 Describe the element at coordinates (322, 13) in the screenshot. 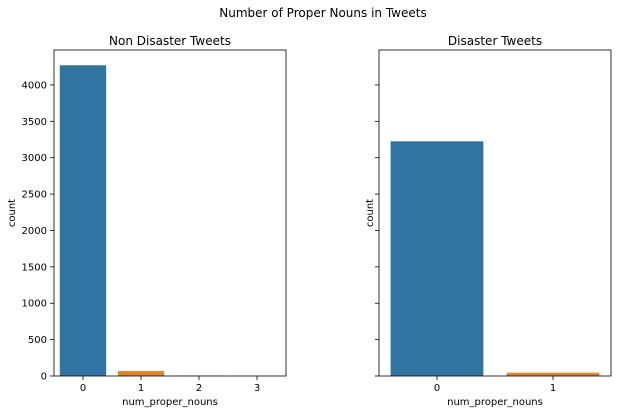

I see `suptitle: Number of Proper Nouns in Tweets` at that location.